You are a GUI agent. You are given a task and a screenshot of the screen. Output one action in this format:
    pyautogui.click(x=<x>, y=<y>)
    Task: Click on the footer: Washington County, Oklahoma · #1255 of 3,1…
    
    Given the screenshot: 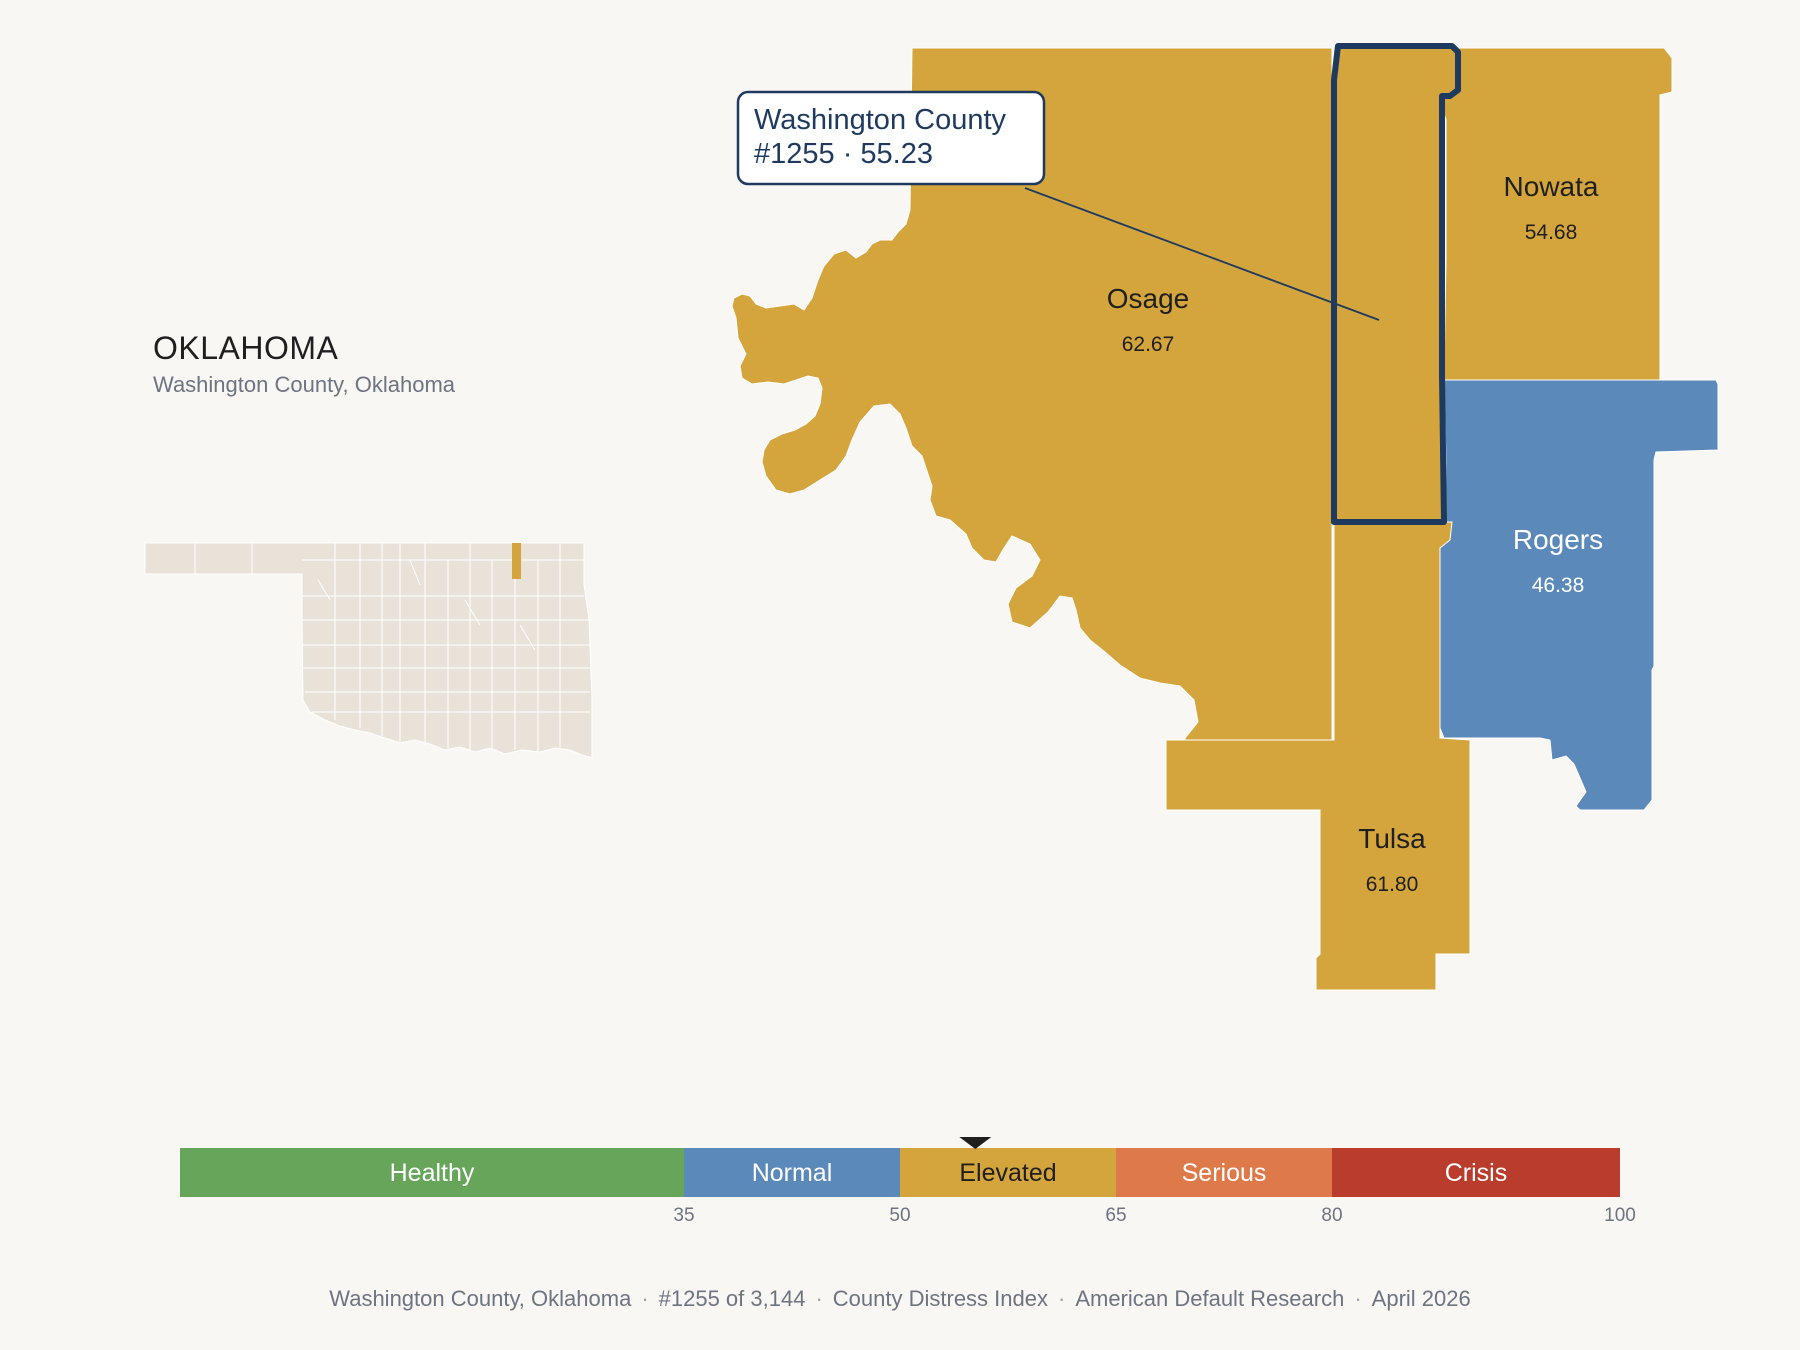 What is the action you would take?
    pyautogui.click(x=900, y=1298)
    